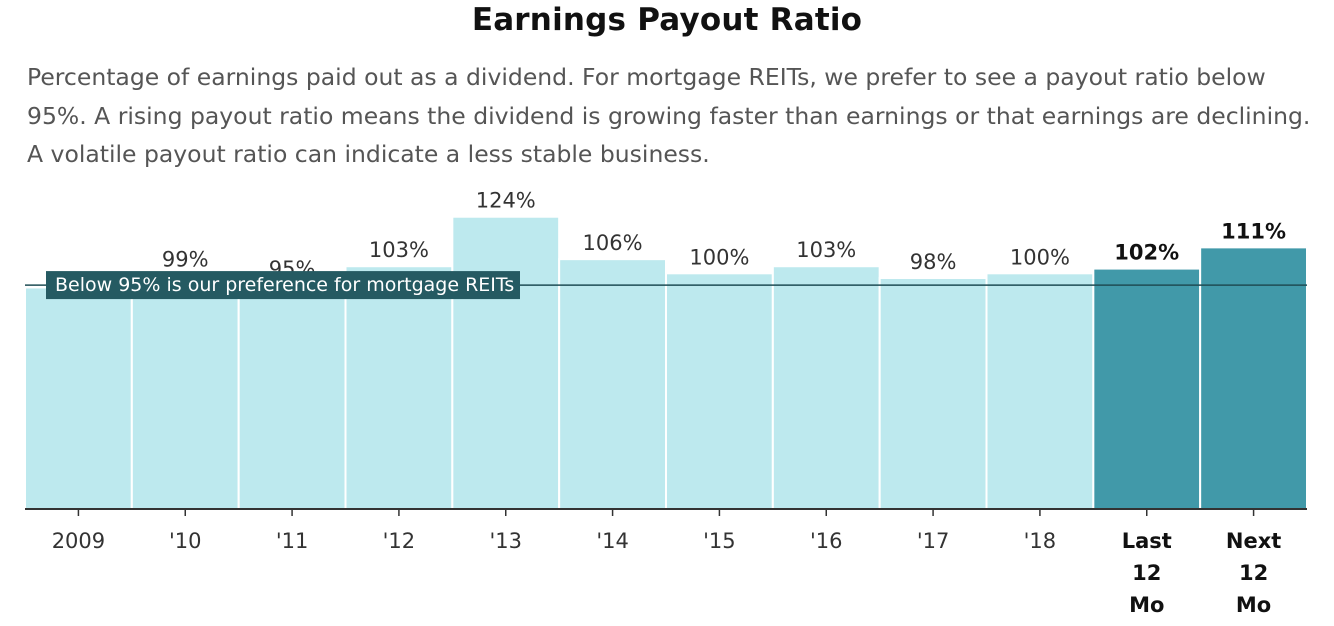 The width and height of the screenshot is (1334, 626). What do you see at coordinates (719, 541) in the screenshot?
I see `x-tick-label: '15` at bounding box center [719, 541].